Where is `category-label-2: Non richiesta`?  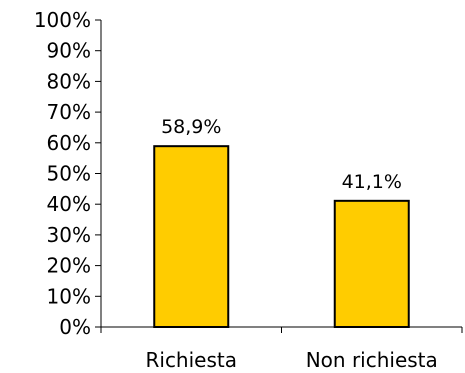 category-label-2: Non richiesta is located at coordinates (372, 360).